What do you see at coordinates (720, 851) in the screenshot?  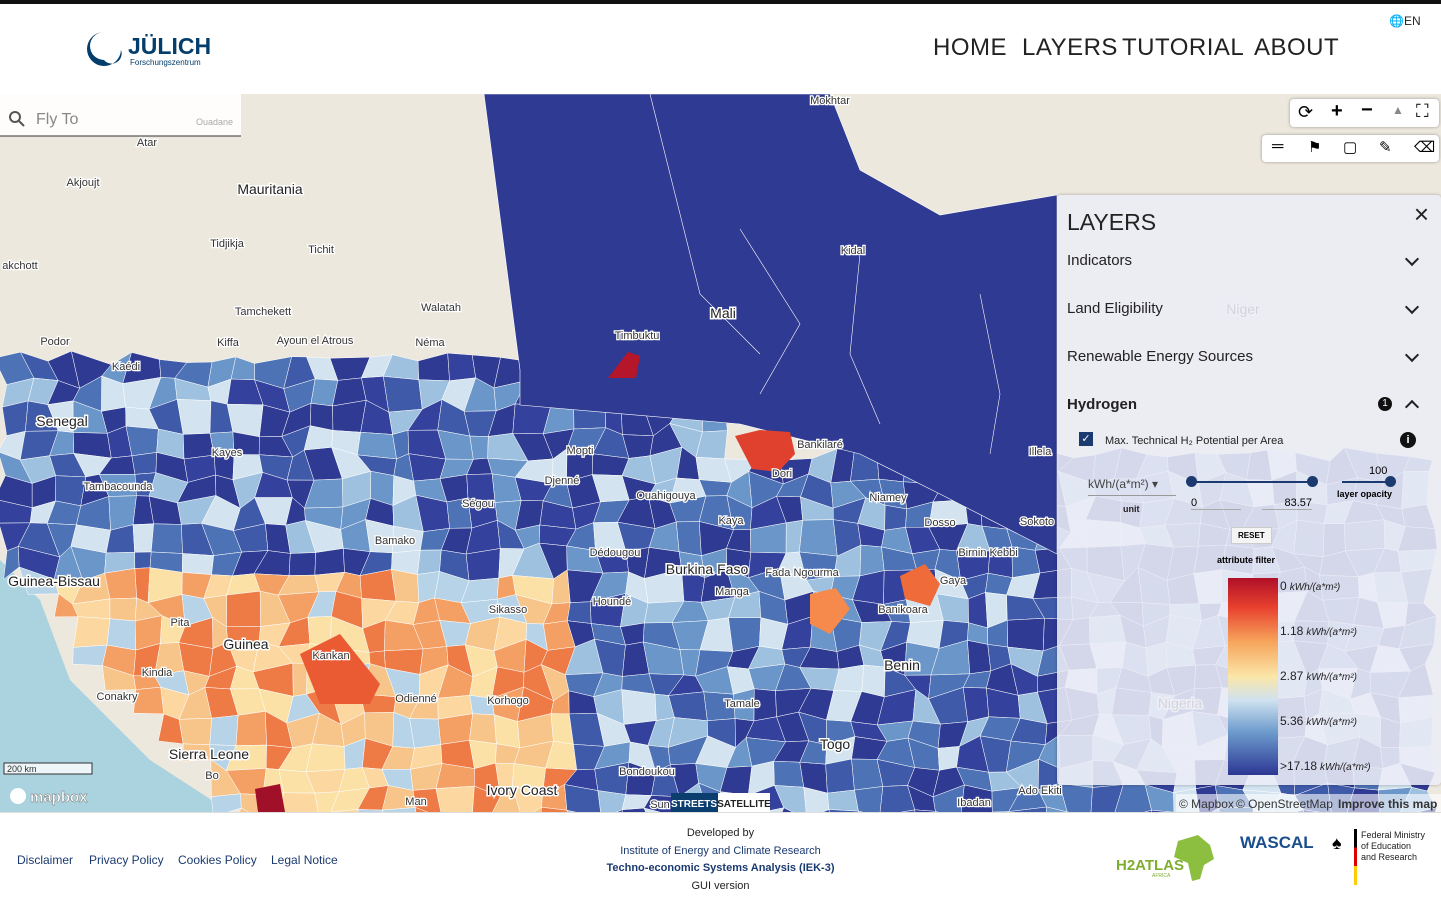 I see `institute: Institute of Energy and Climate Research` at bounding box center [720, 851].